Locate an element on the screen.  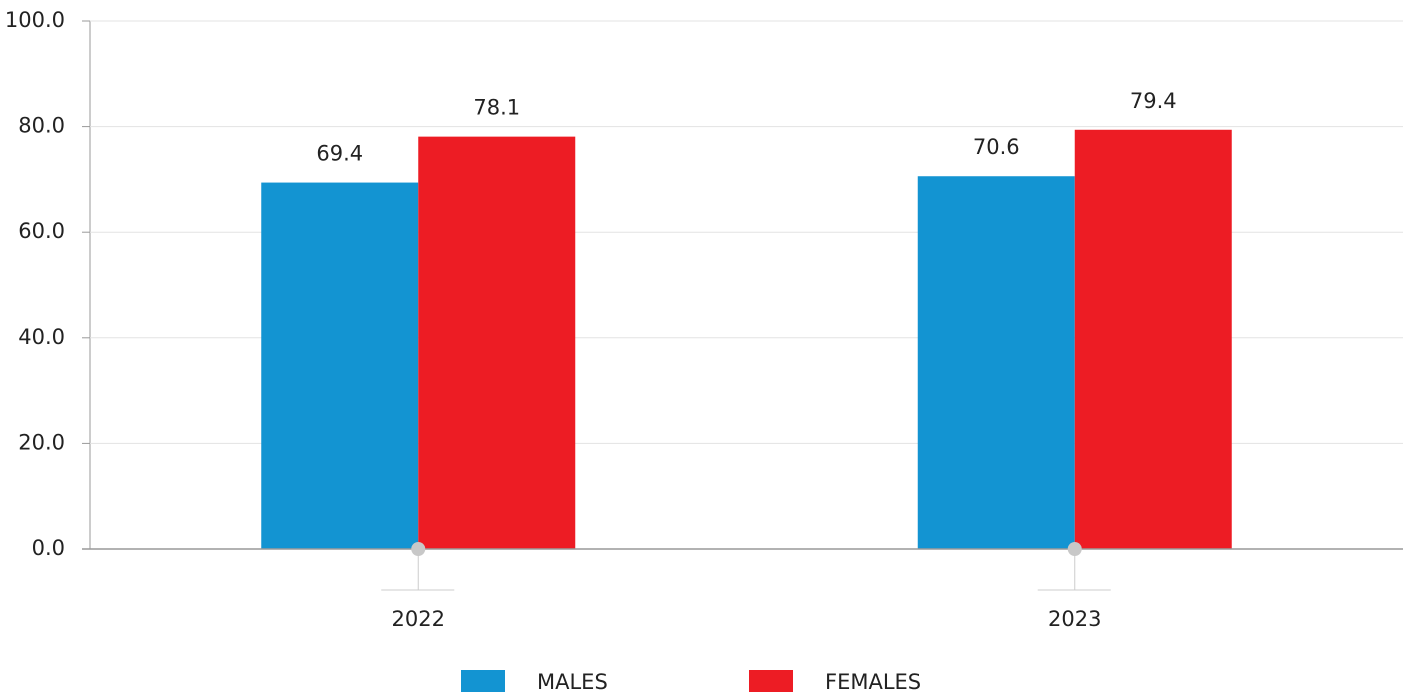
data-label: 69.4 is located at coordinates (339, 154).